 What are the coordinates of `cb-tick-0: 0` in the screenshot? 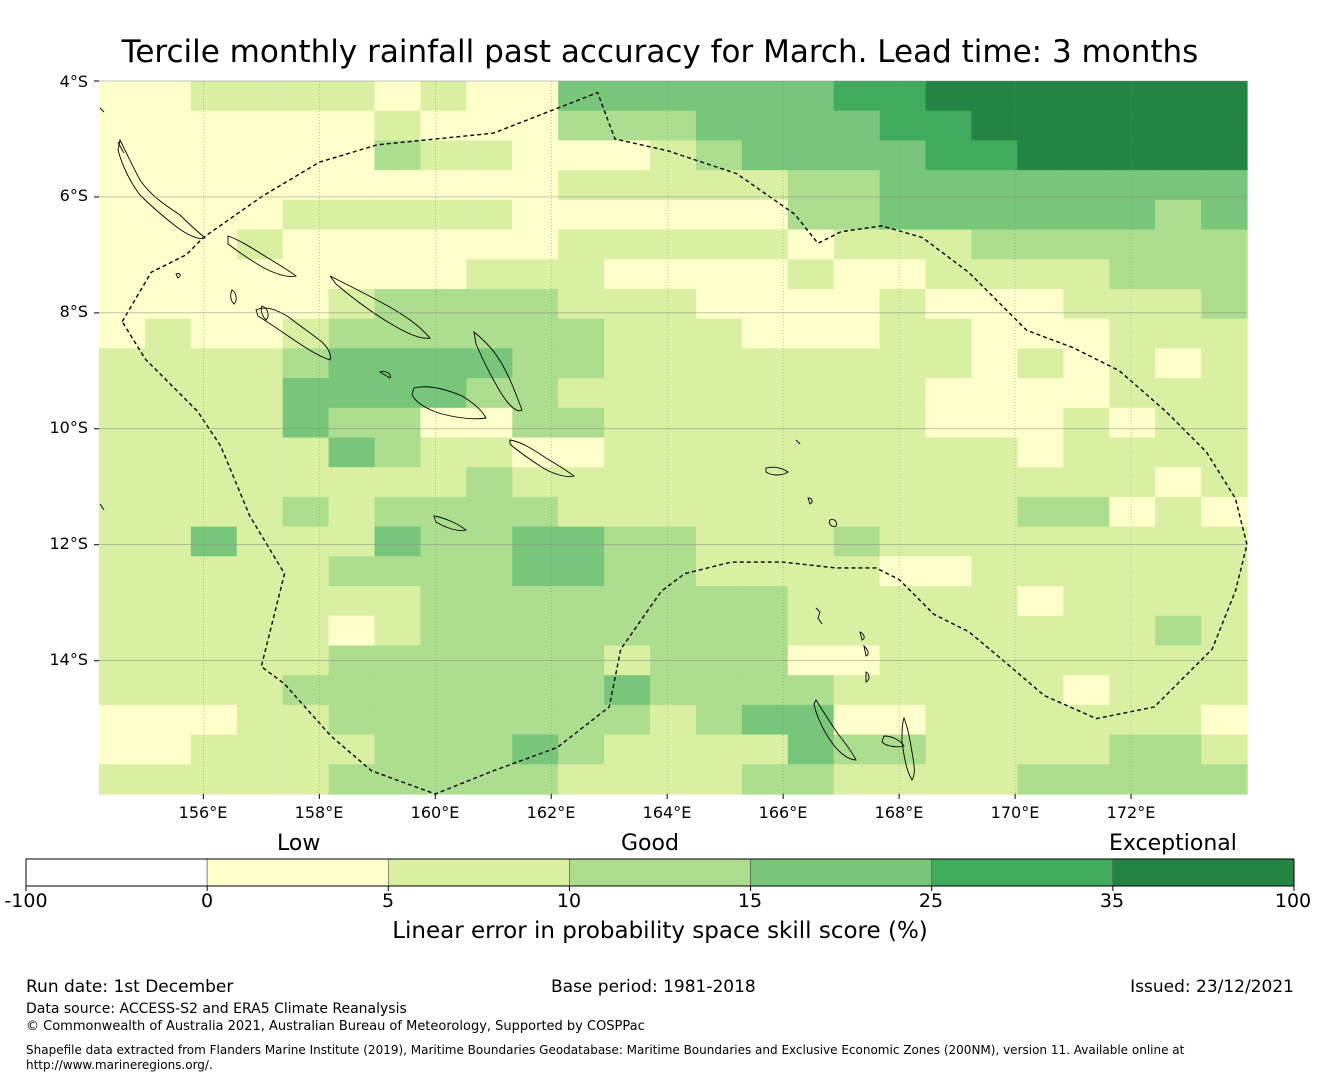 It's located at (207, 901).